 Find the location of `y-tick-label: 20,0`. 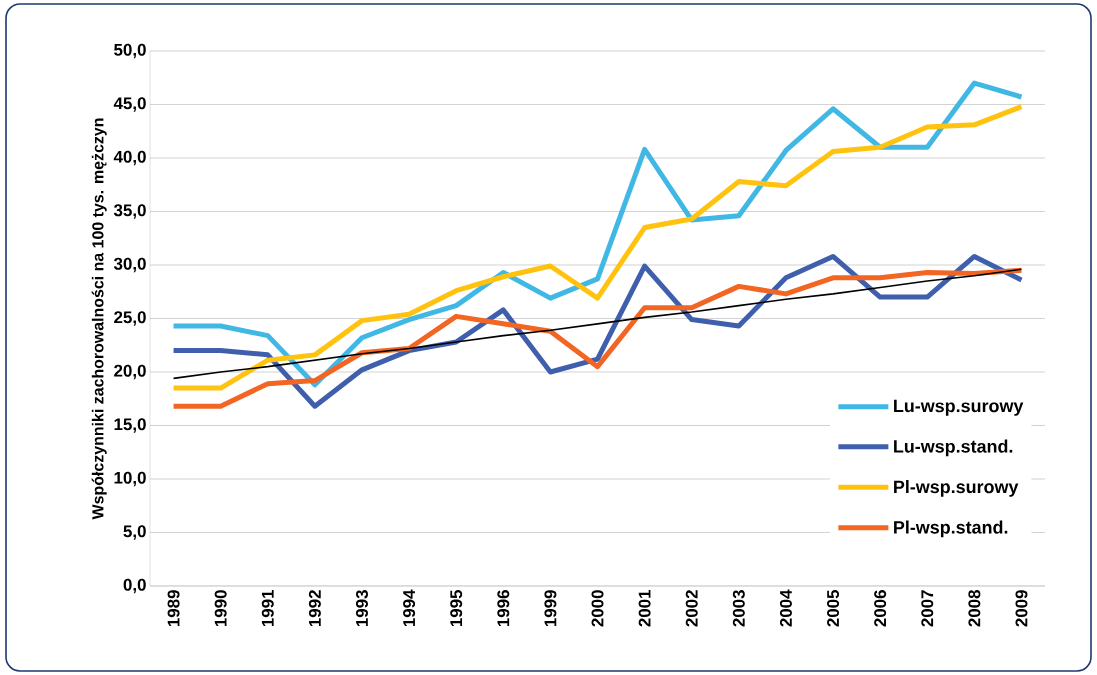

y-tick-label: 20,0 is located at coordinates (130, 372).